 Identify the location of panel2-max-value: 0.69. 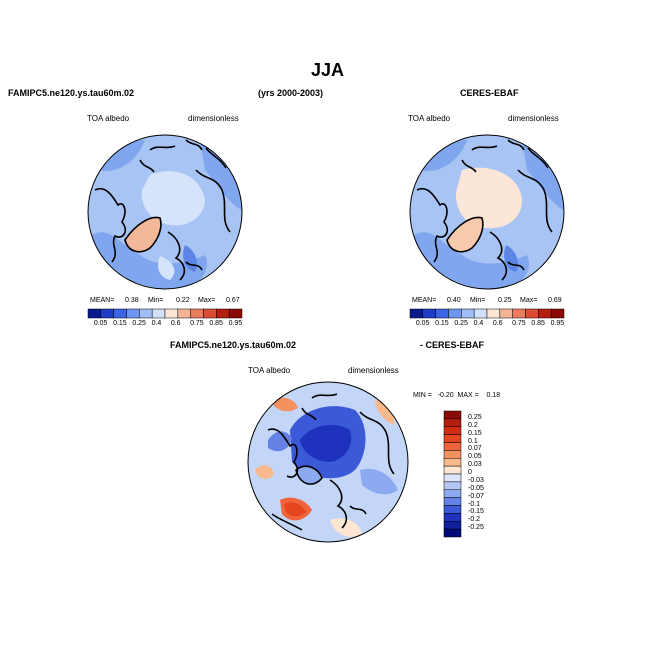
(555, 300).